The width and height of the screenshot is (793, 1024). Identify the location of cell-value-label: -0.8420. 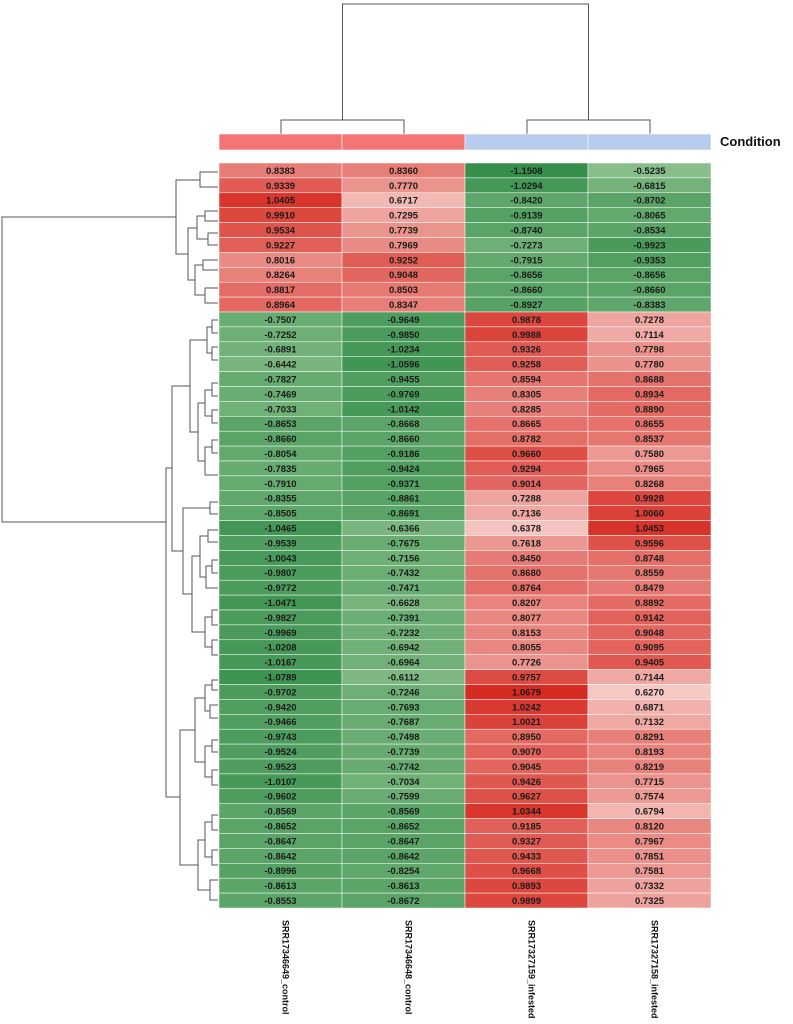
(526, 201).